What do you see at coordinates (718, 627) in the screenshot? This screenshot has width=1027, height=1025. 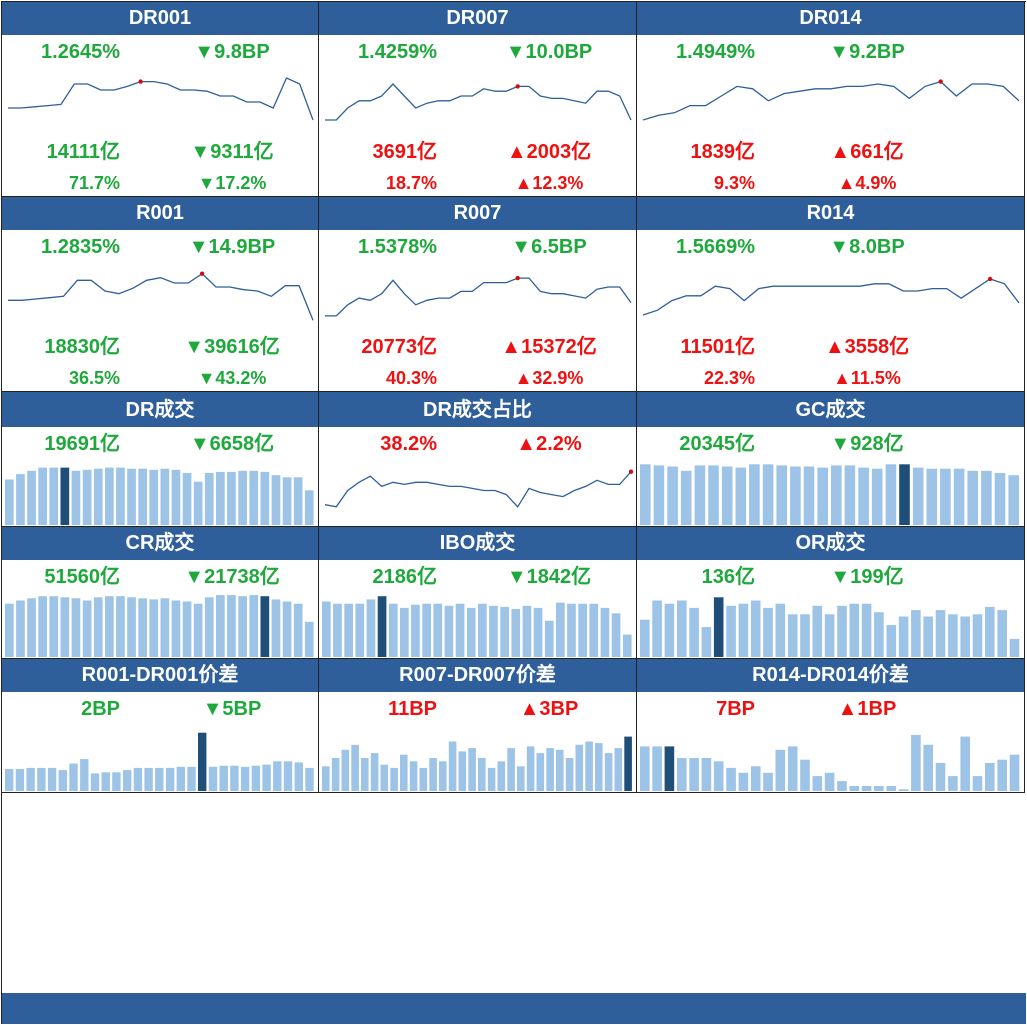 I see `or-volume-bar-highlight` at bounding box center [718, 627].